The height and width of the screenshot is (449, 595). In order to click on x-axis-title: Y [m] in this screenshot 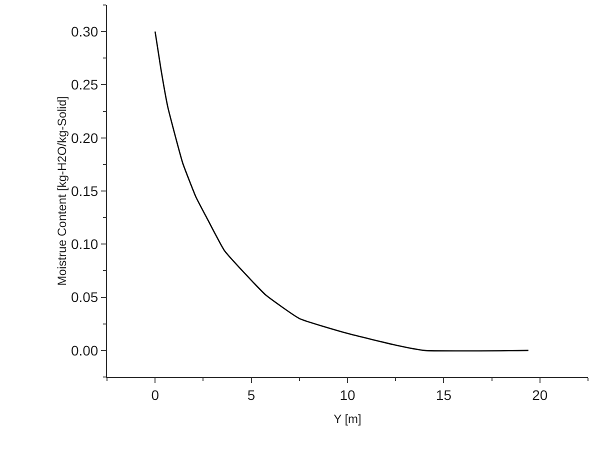, I will do `click(348, 419)`.